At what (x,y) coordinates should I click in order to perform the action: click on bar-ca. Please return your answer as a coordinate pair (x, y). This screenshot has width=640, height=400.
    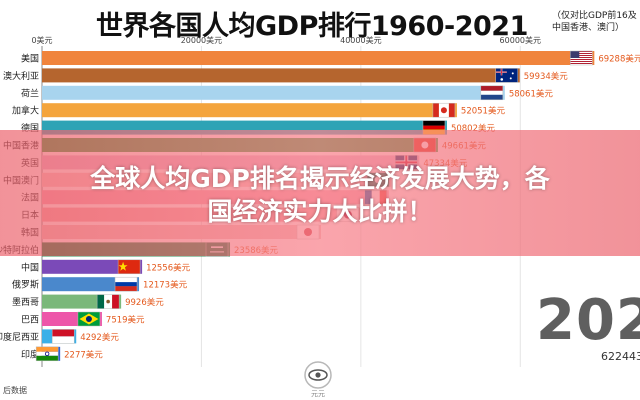
    Looking at the image, I should click on (249, 110).